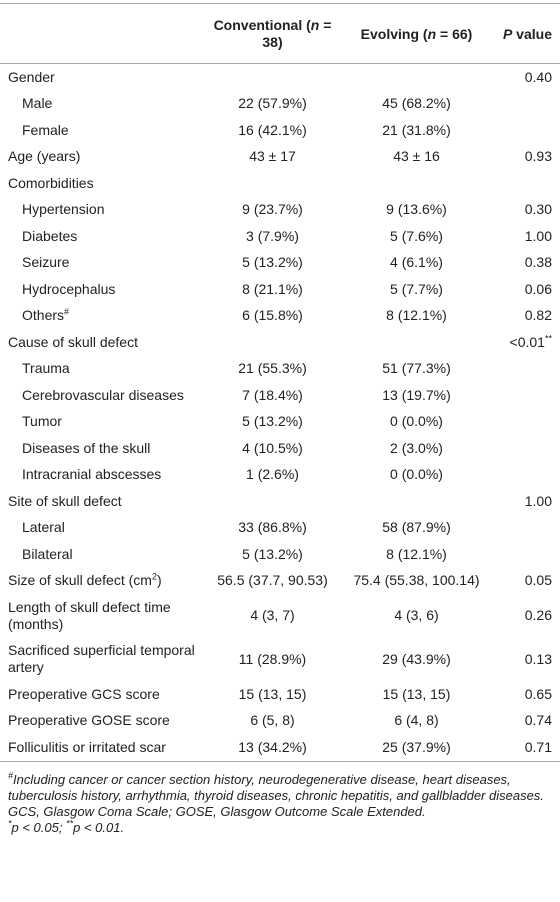 The width and height of the screenshot is (560, 902). What do you see at coordinates (416, 694) in the screenshot?
I see `evolving-cell: 15 (13, 15)` at bounding box center [416, 694].